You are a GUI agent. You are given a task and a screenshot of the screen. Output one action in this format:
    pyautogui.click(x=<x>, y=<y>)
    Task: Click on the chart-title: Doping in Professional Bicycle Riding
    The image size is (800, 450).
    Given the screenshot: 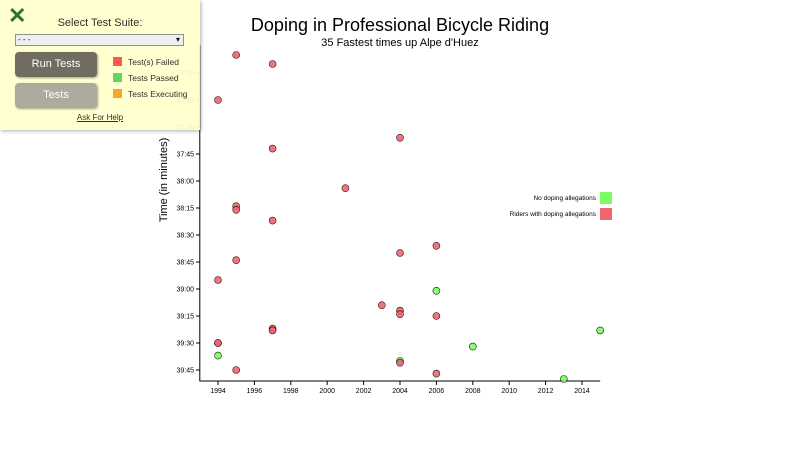 What is the action you would take?
    pyautogui.click(x=400, y=25)
    